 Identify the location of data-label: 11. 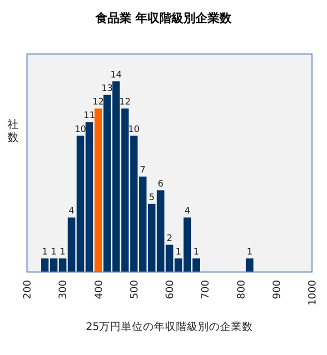
(90, 116).